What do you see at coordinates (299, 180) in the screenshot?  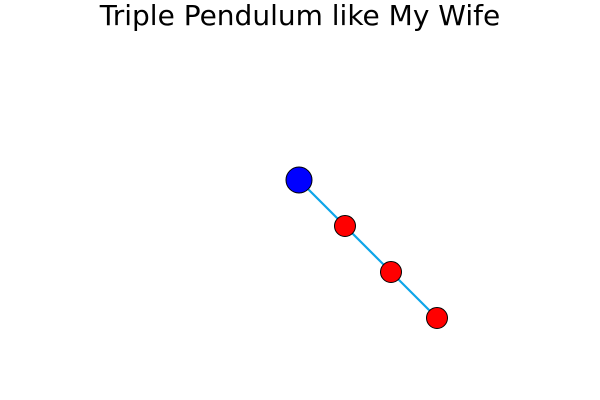 I see `pivot-point` at bounding box center [299, 180].